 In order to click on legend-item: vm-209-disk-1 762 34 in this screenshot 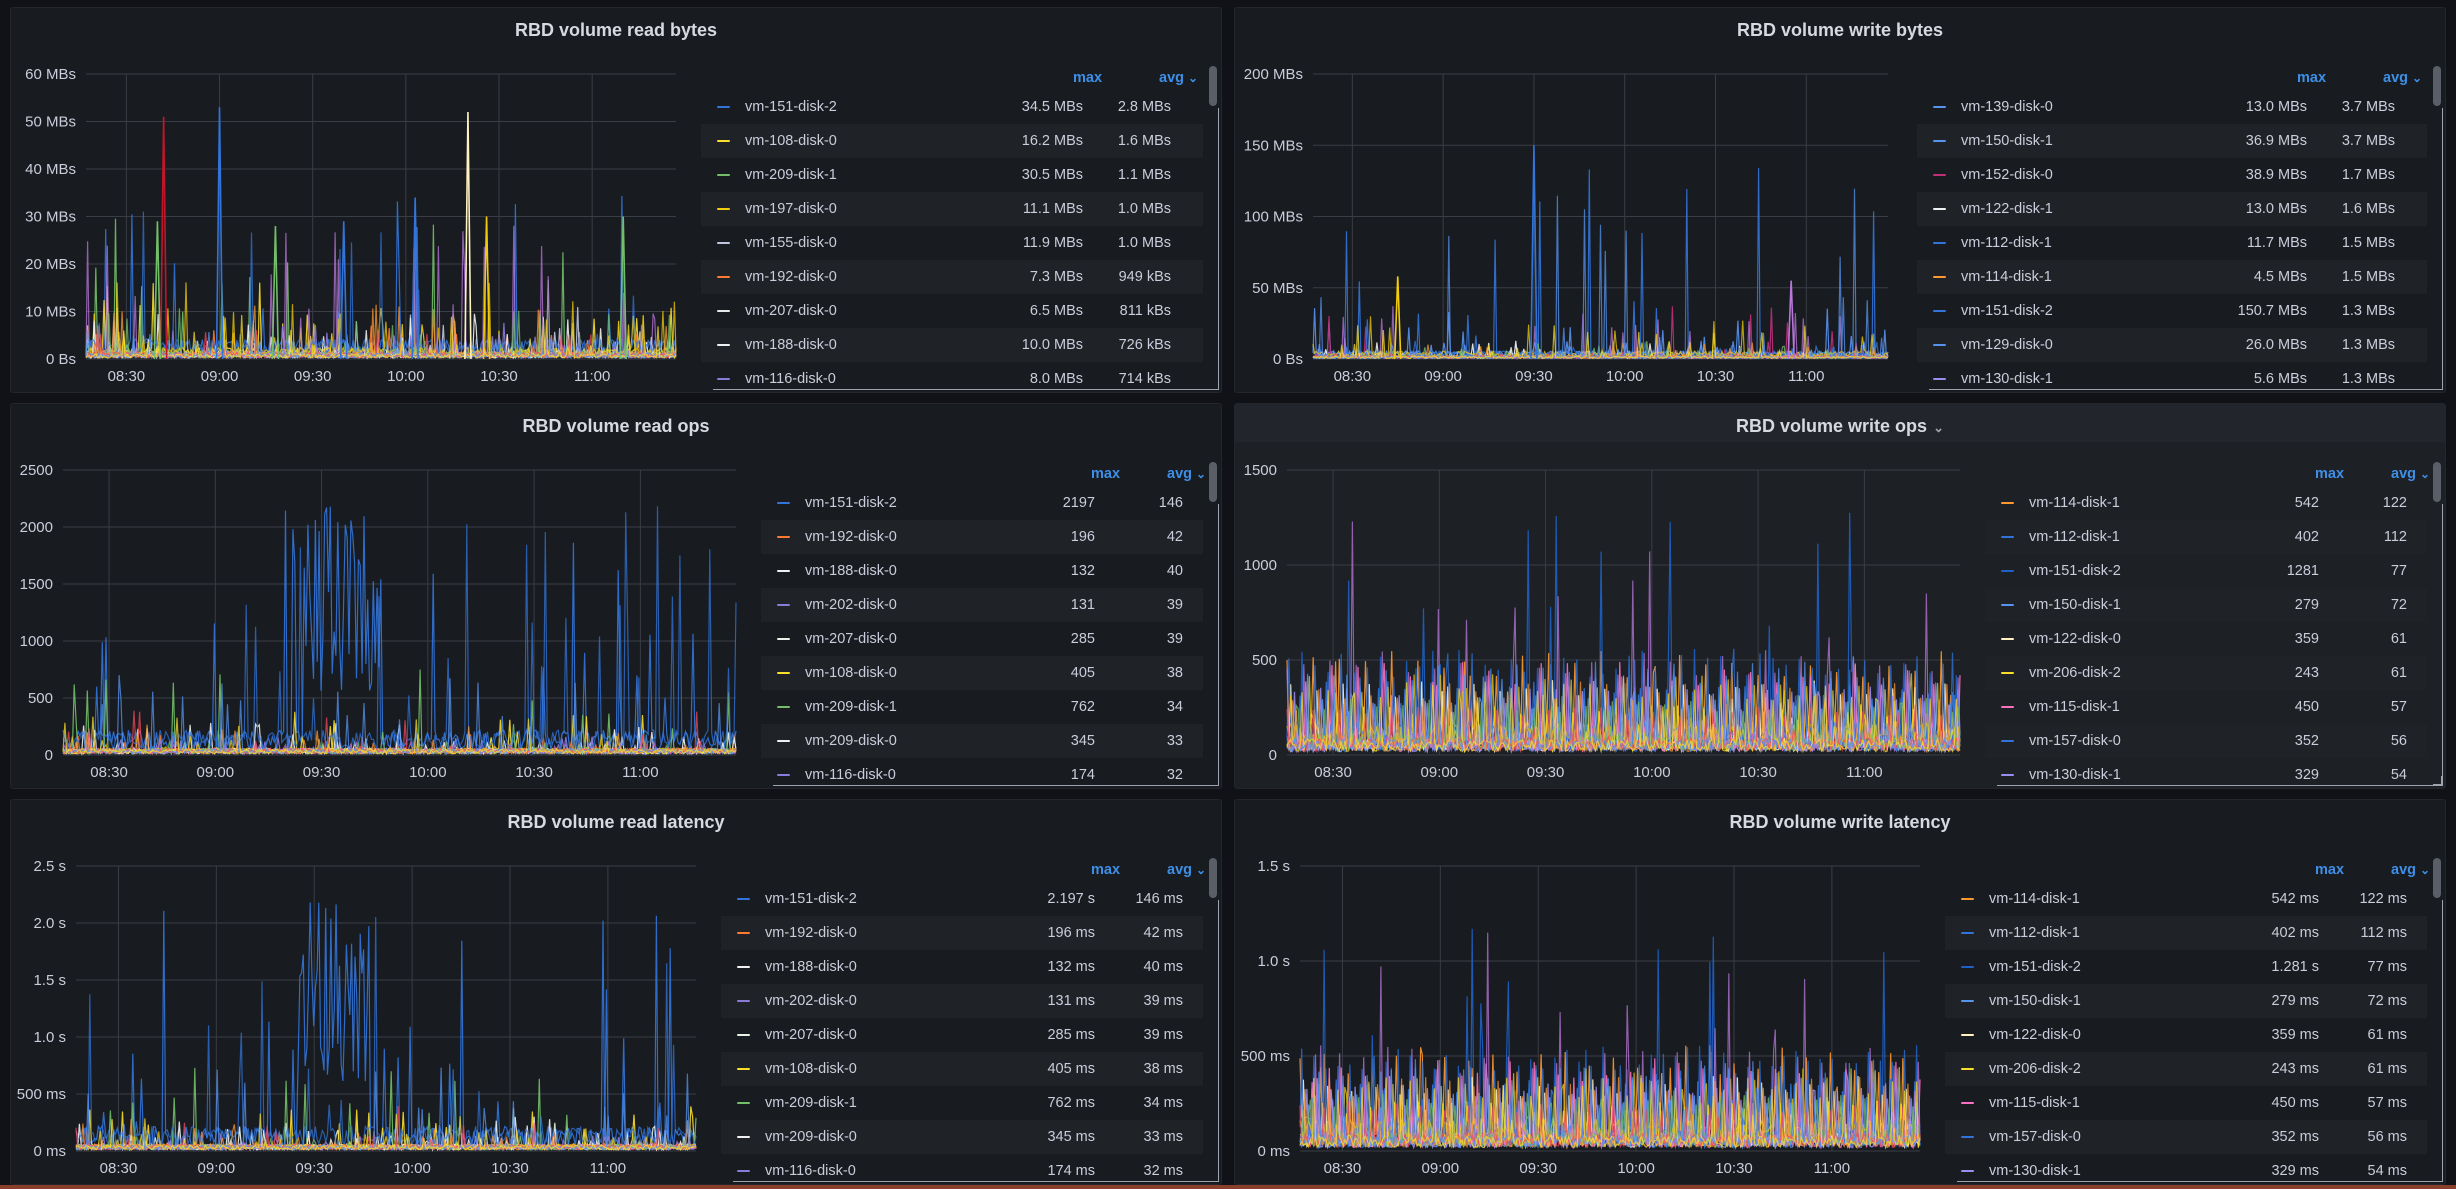, I will do `click(982, 707)`.